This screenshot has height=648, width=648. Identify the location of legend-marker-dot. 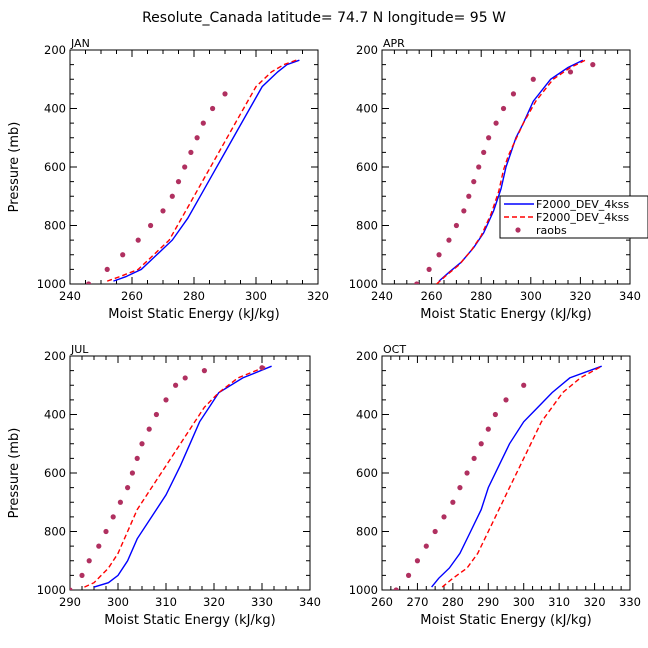
(518, 230).